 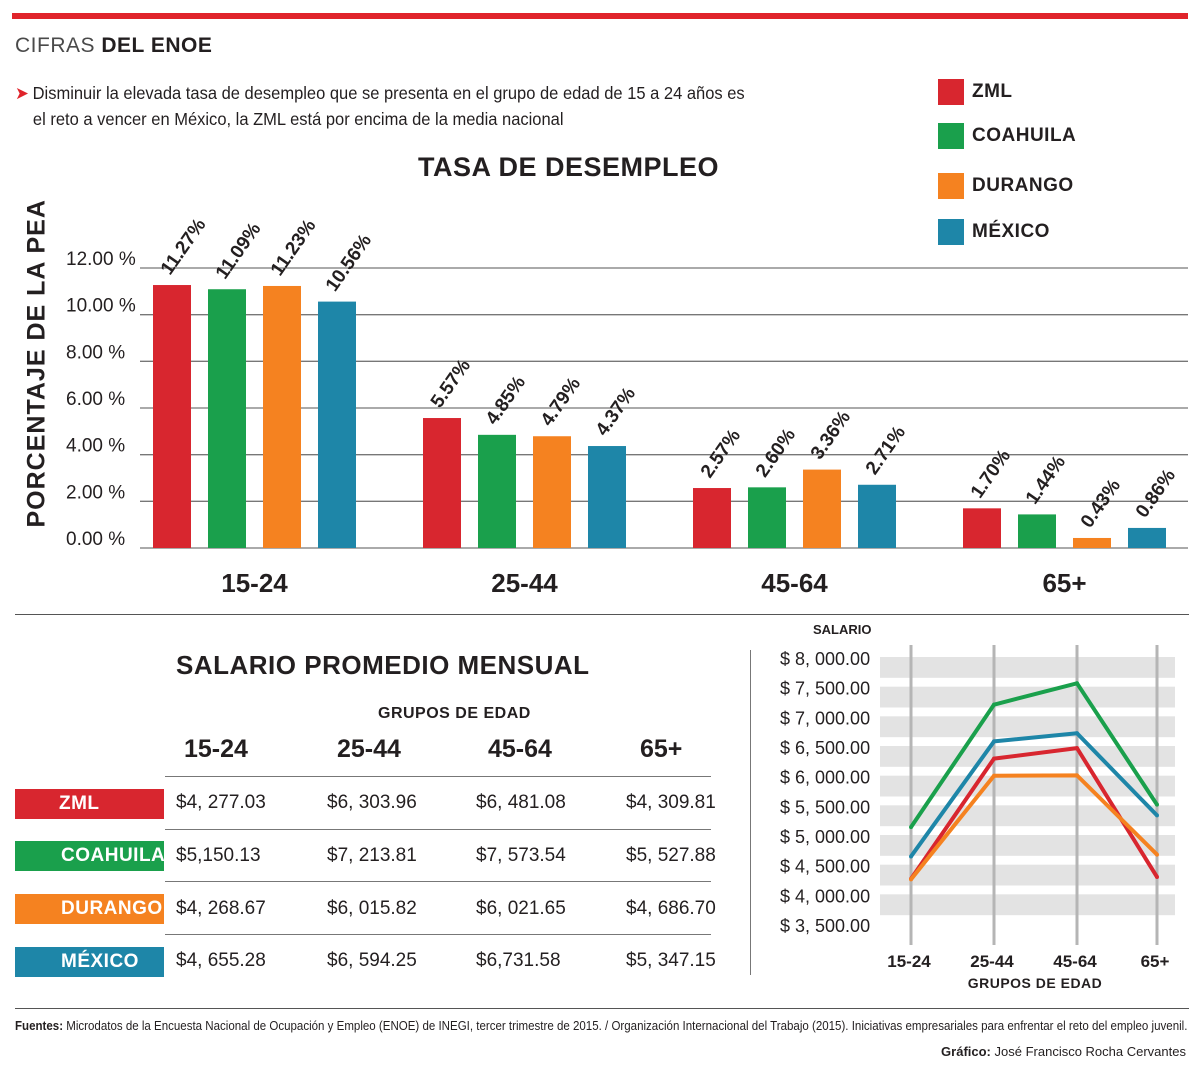 What do you see at coordinates (886, 450) in the screenshot?
I see `bar-data-label: 2.71%` at bounding box center [886, 450].